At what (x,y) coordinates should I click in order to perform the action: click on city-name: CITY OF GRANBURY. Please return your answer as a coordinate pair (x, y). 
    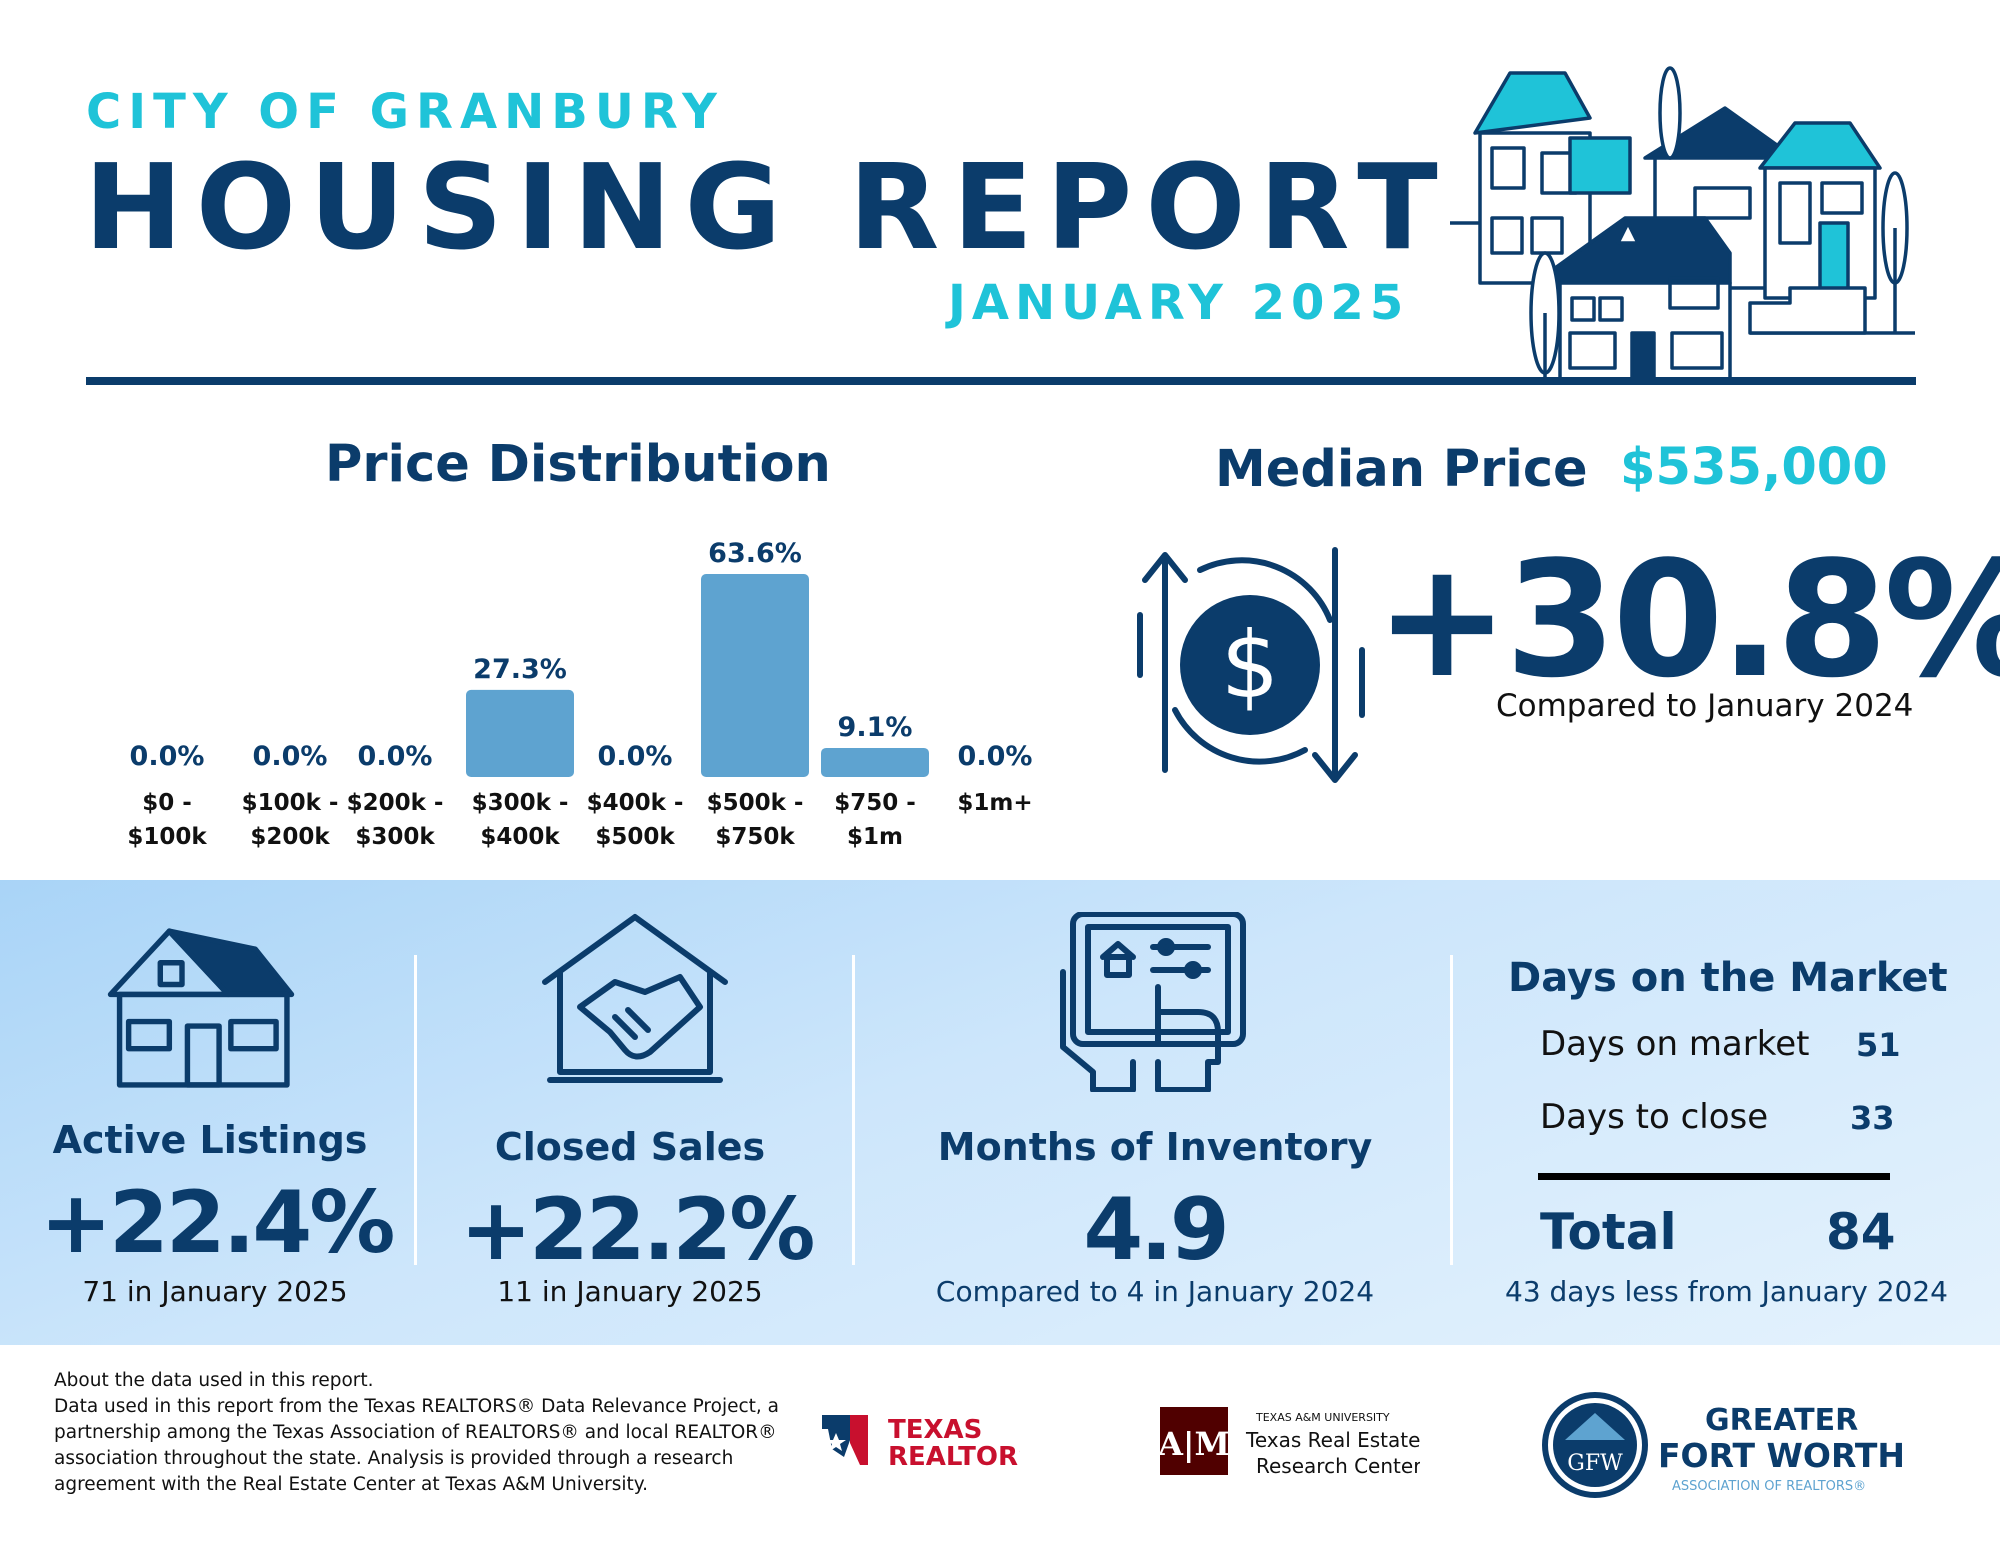
    Looking at the image, I should click on (405, 112).